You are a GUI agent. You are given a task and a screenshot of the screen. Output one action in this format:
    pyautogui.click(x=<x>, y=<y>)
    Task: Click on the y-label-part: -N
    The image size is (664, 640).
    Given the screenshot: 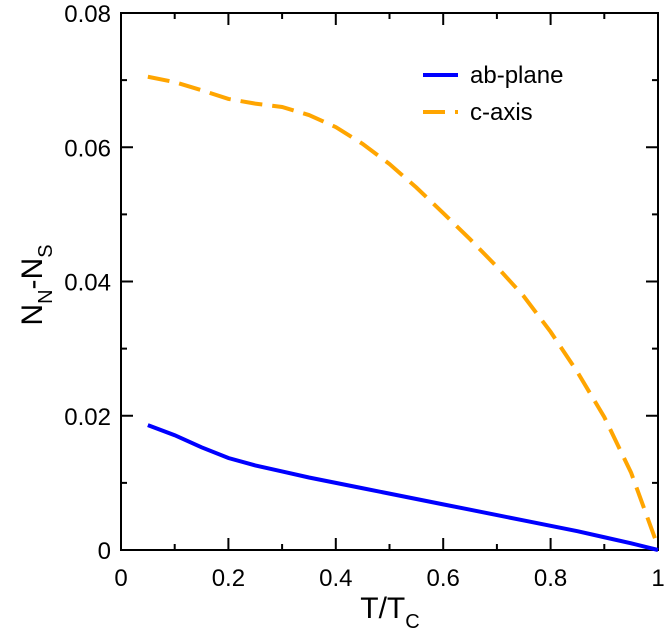 What is the action you would take?
    pyautogui.click(x=32, y=274)
    